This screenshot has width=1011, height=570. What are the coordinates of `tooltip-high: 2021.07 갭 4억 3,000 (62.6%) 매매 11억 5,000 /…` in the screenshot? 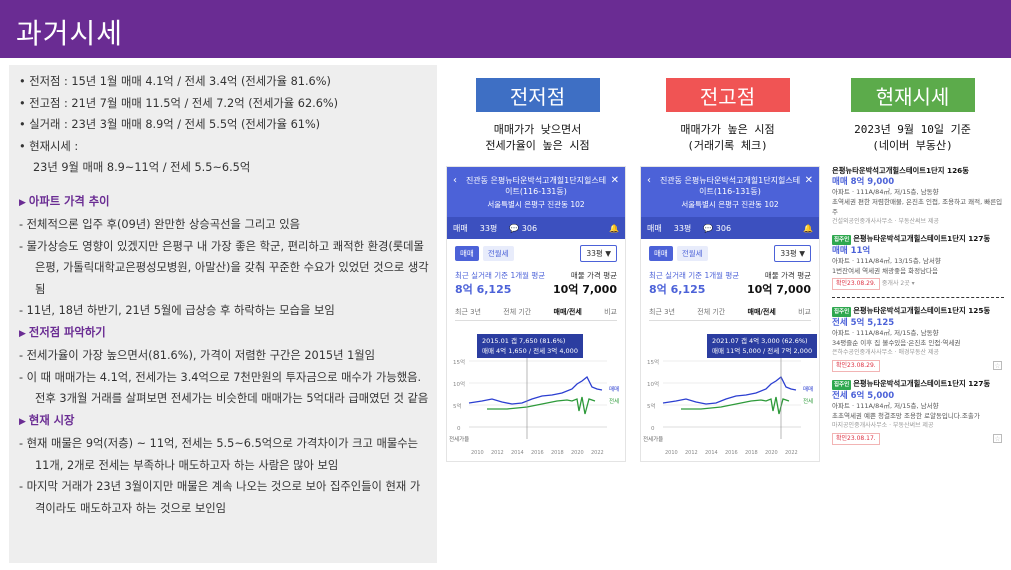 It's located at (762, 346).